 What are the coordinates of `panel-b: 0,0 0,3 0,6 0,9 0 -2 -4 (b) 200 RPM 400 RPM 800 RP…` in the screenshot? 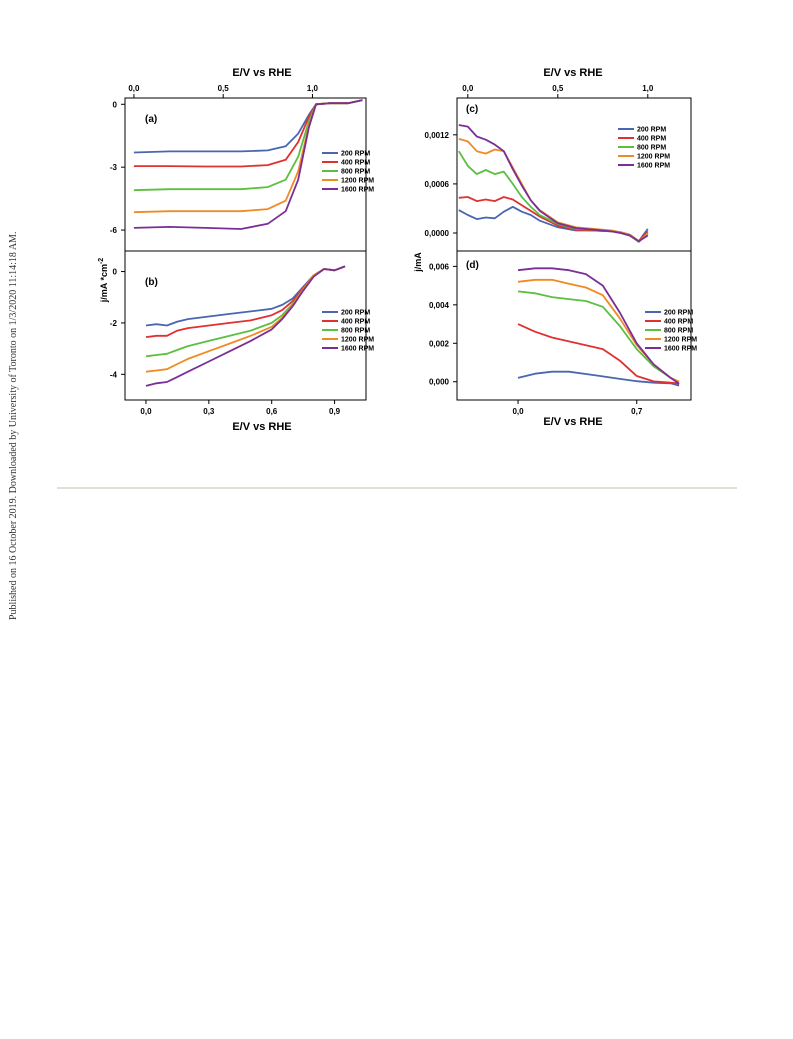 It's located at (242, 333).